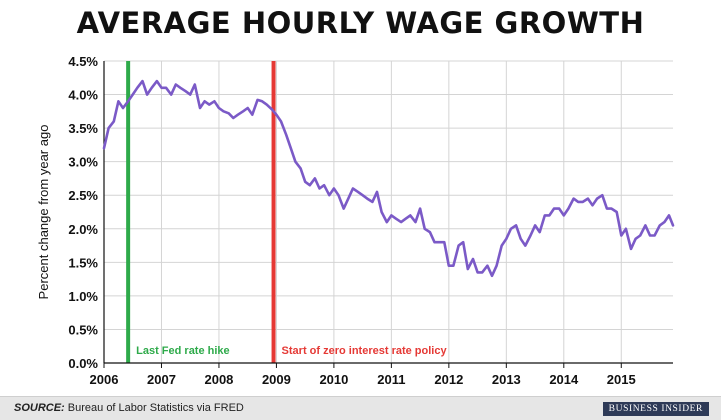  I want to click on x-tick-label: 2013, so click(506, 379).